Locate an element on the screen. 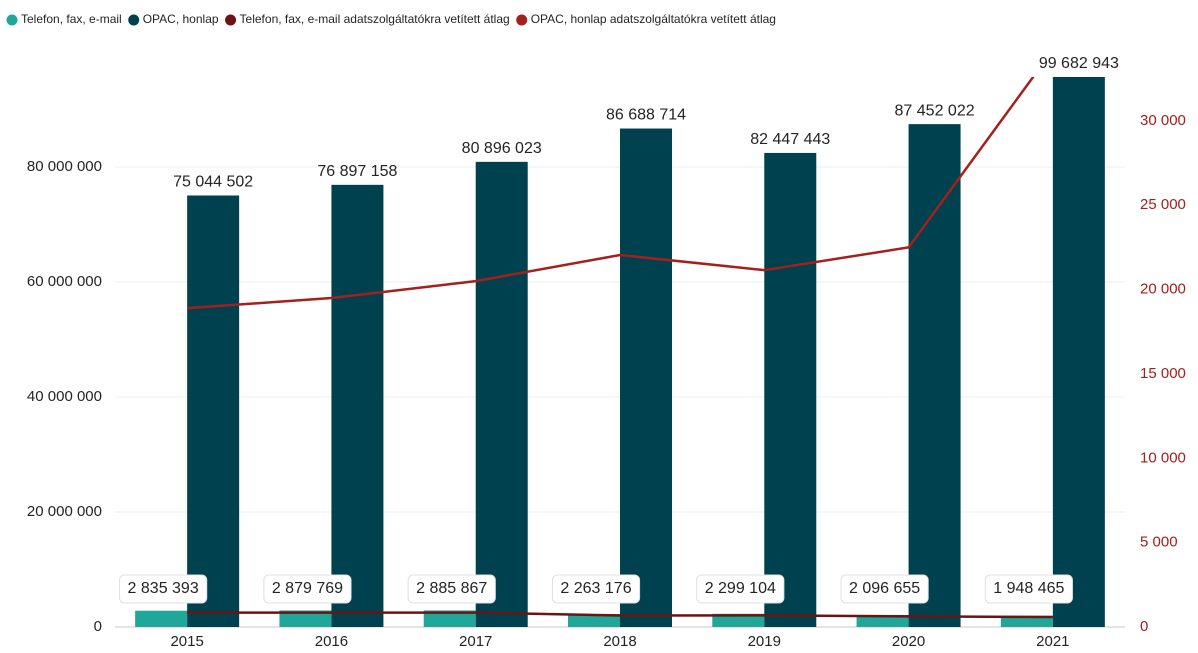  data-label: 76 897 158 is located at coordinates (357, 171).